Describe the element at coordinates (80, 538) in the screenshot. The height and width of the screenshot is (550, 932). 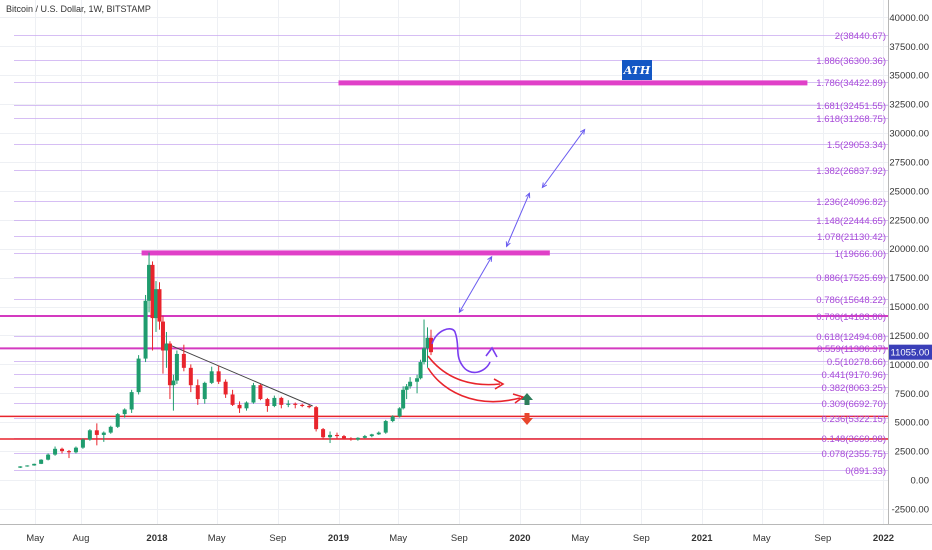
I see `time-axis-tick-label: Aug` at that location.